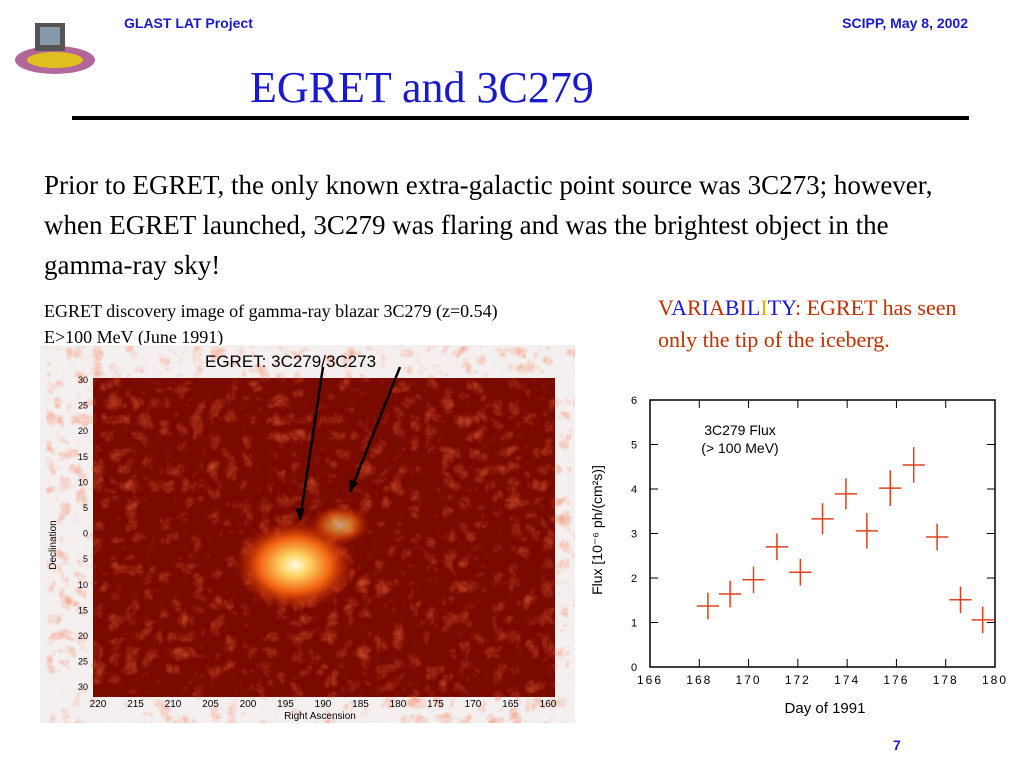 Image resolution: width=1024 pixels, height=768 pixels. Describe the element at coordinates (634, 401) in the screenshot. I see `y-tick-label: 6` at that location.